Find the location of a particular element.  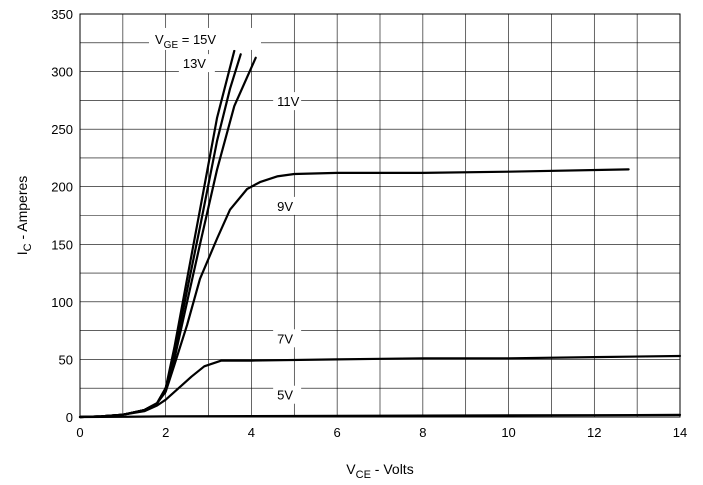

y-tick-label: 50 is located at coordinates (66, 359).